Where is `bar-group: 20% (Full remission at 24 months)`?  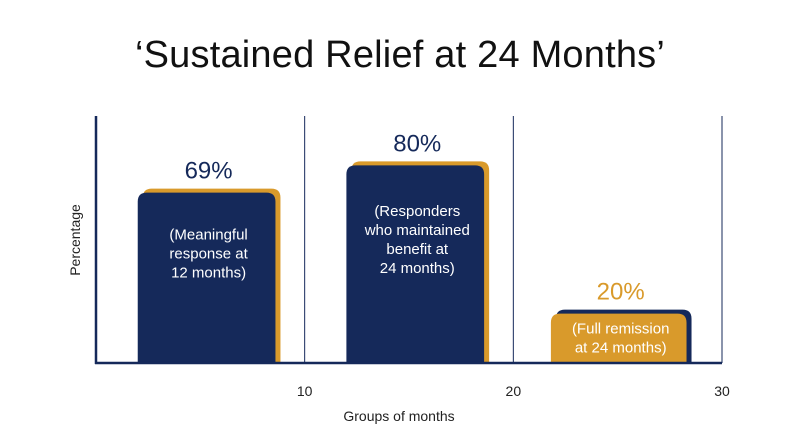
bar-group: 20% (Full remission at 24 months) is located at coordinates (621, 321).